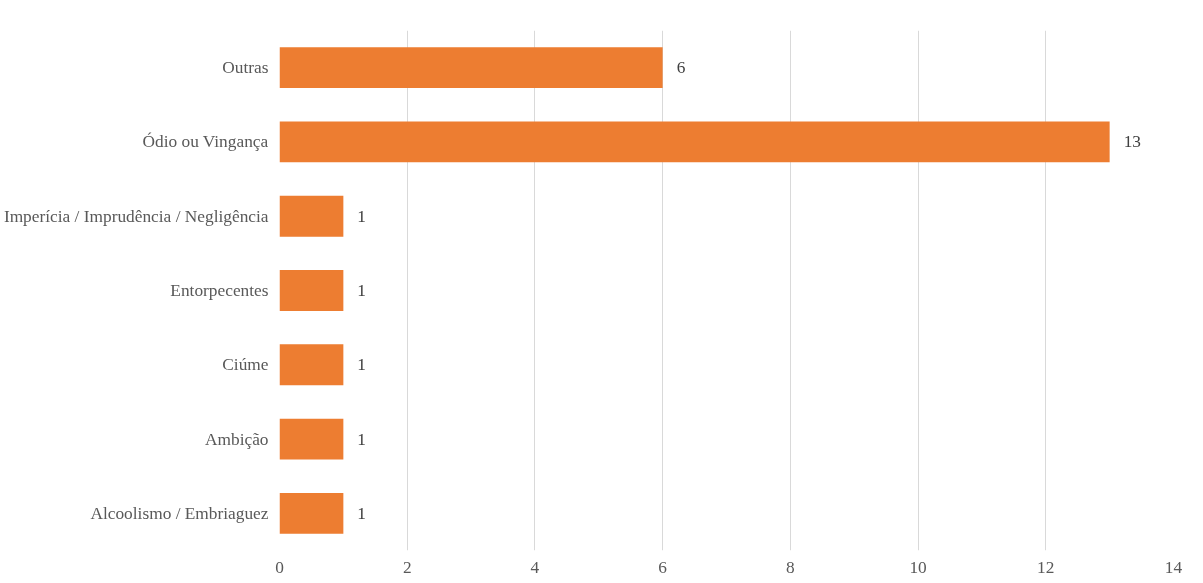 The height and width of the screenshot is (583, 1203). Describe the element at coordinates (663, 567) in the screenshot. I see `x-tick-label: 6` at that location.